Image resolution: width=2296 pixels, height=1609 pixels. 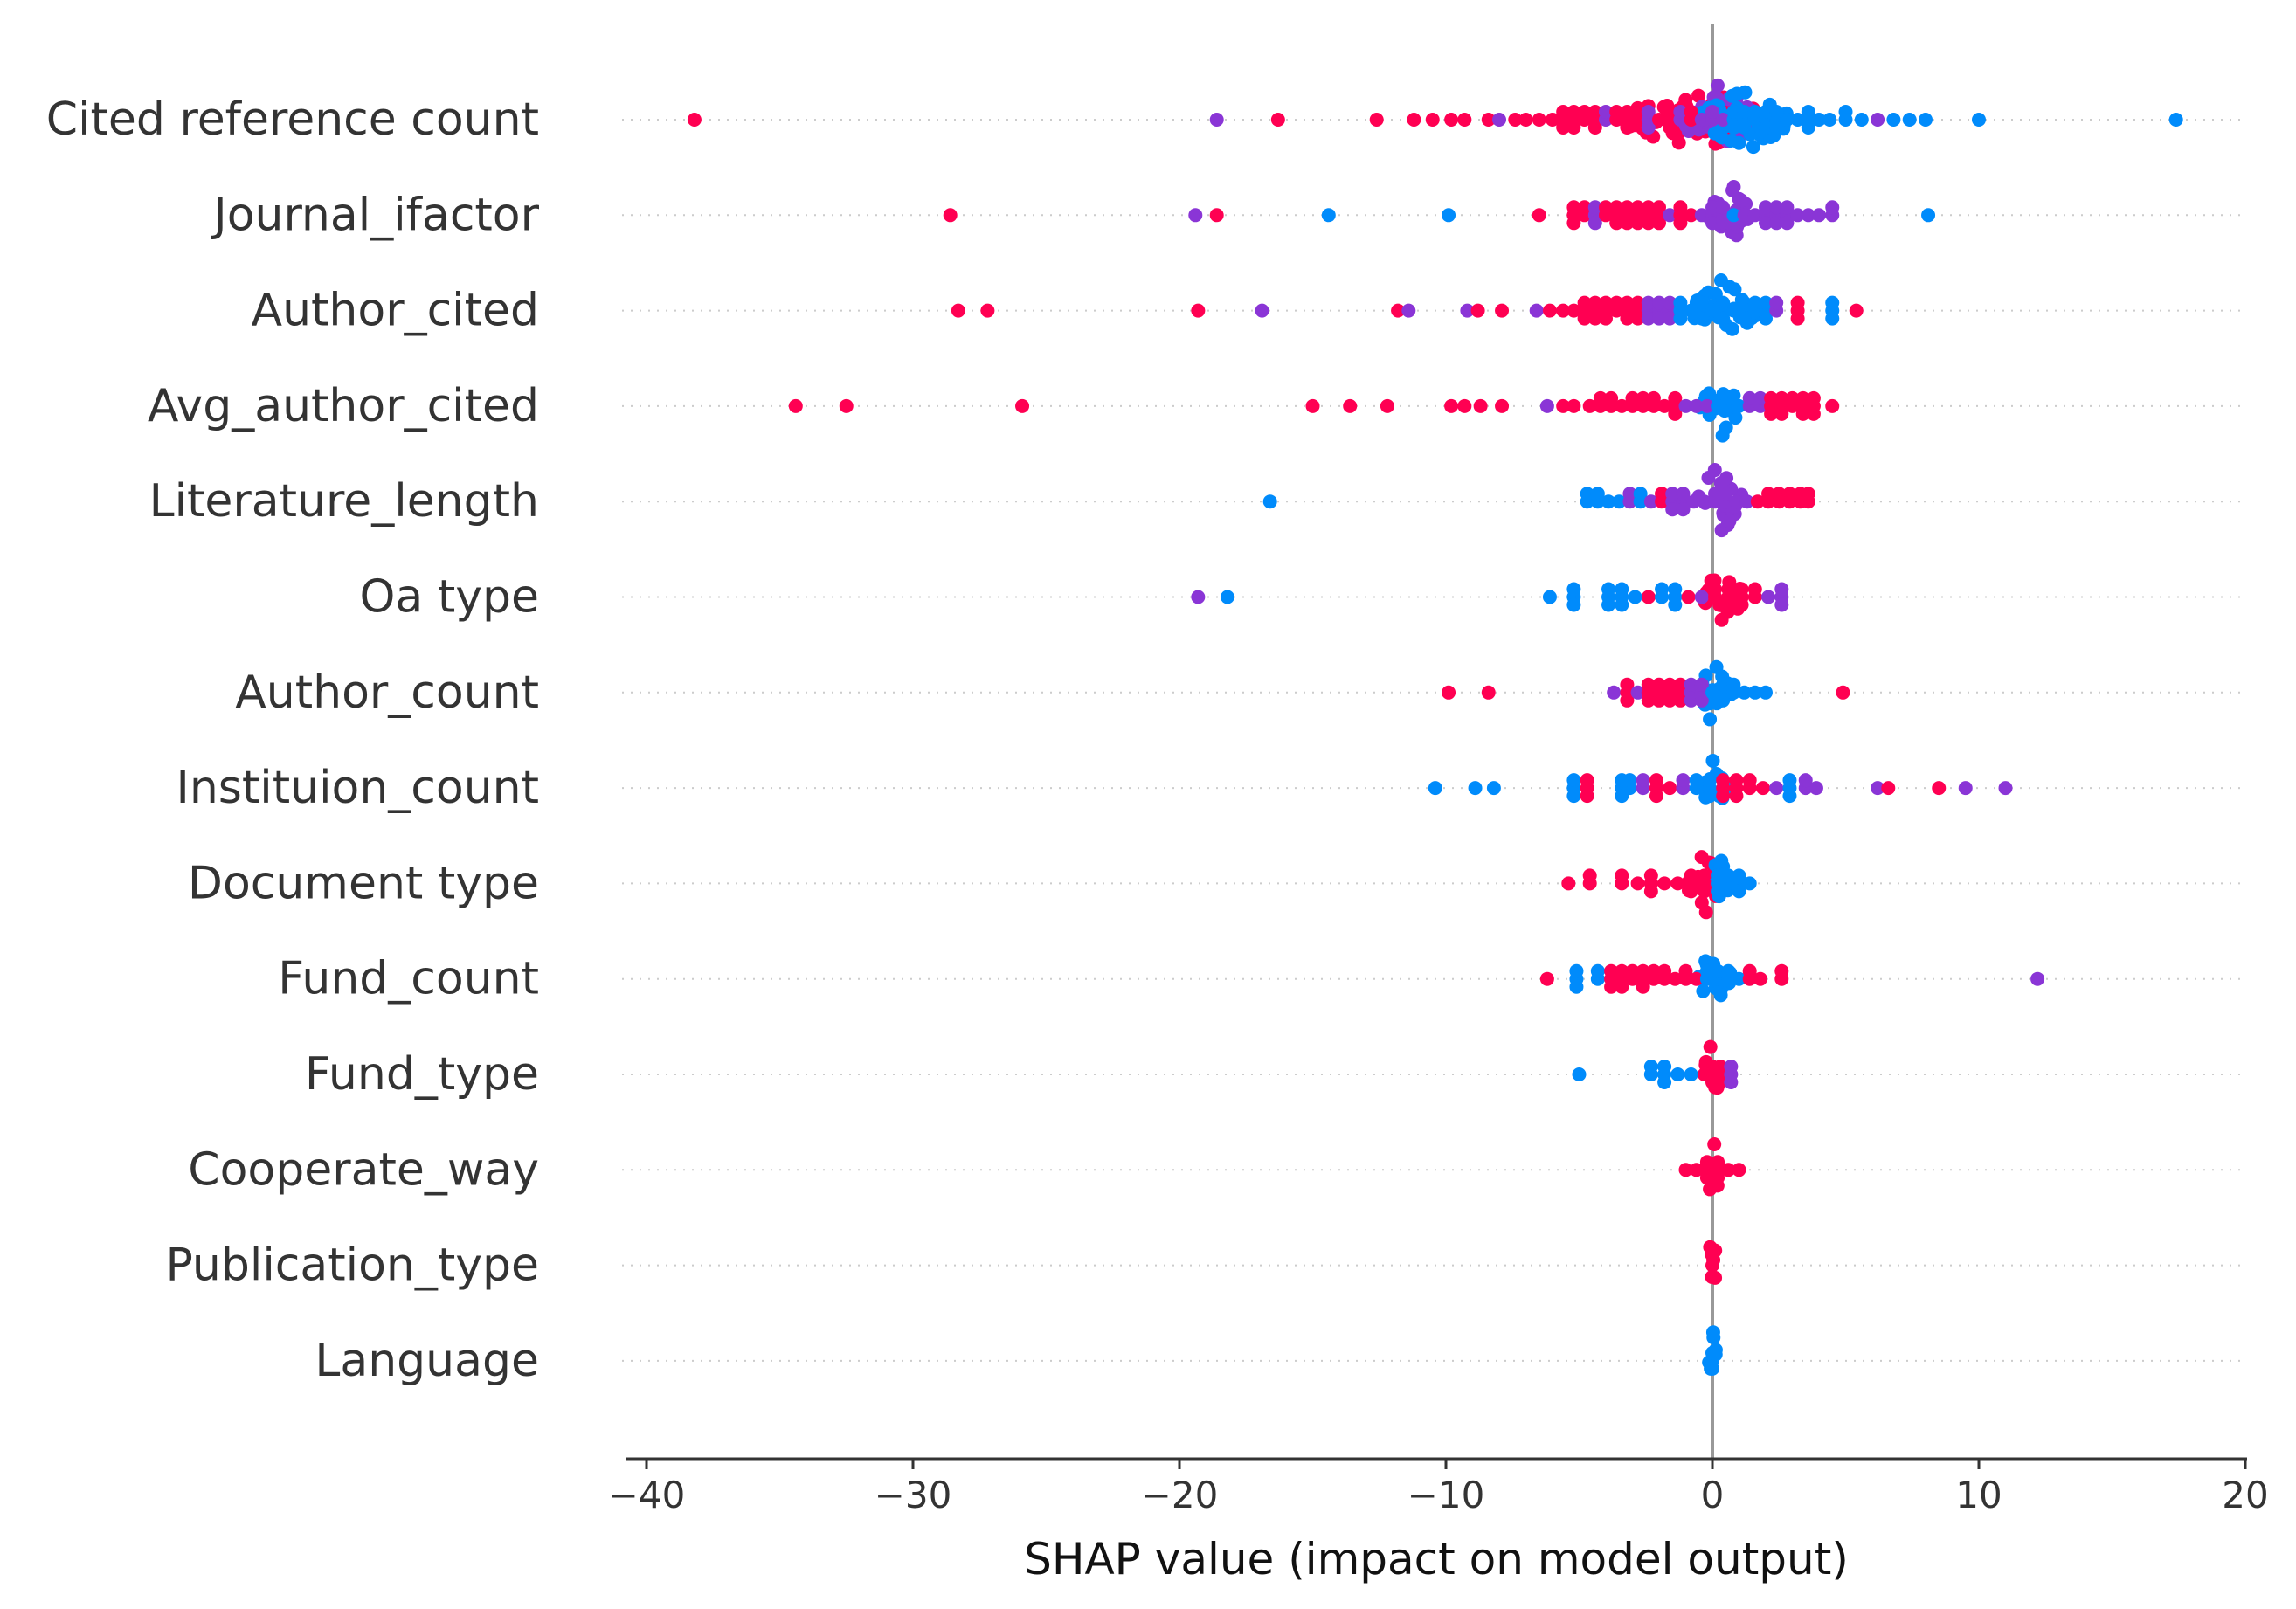 What do you see at coordinates (358, 788) in the screenshot?
I see `feature-label: Instituion_count` at bounding box center [358, 788].